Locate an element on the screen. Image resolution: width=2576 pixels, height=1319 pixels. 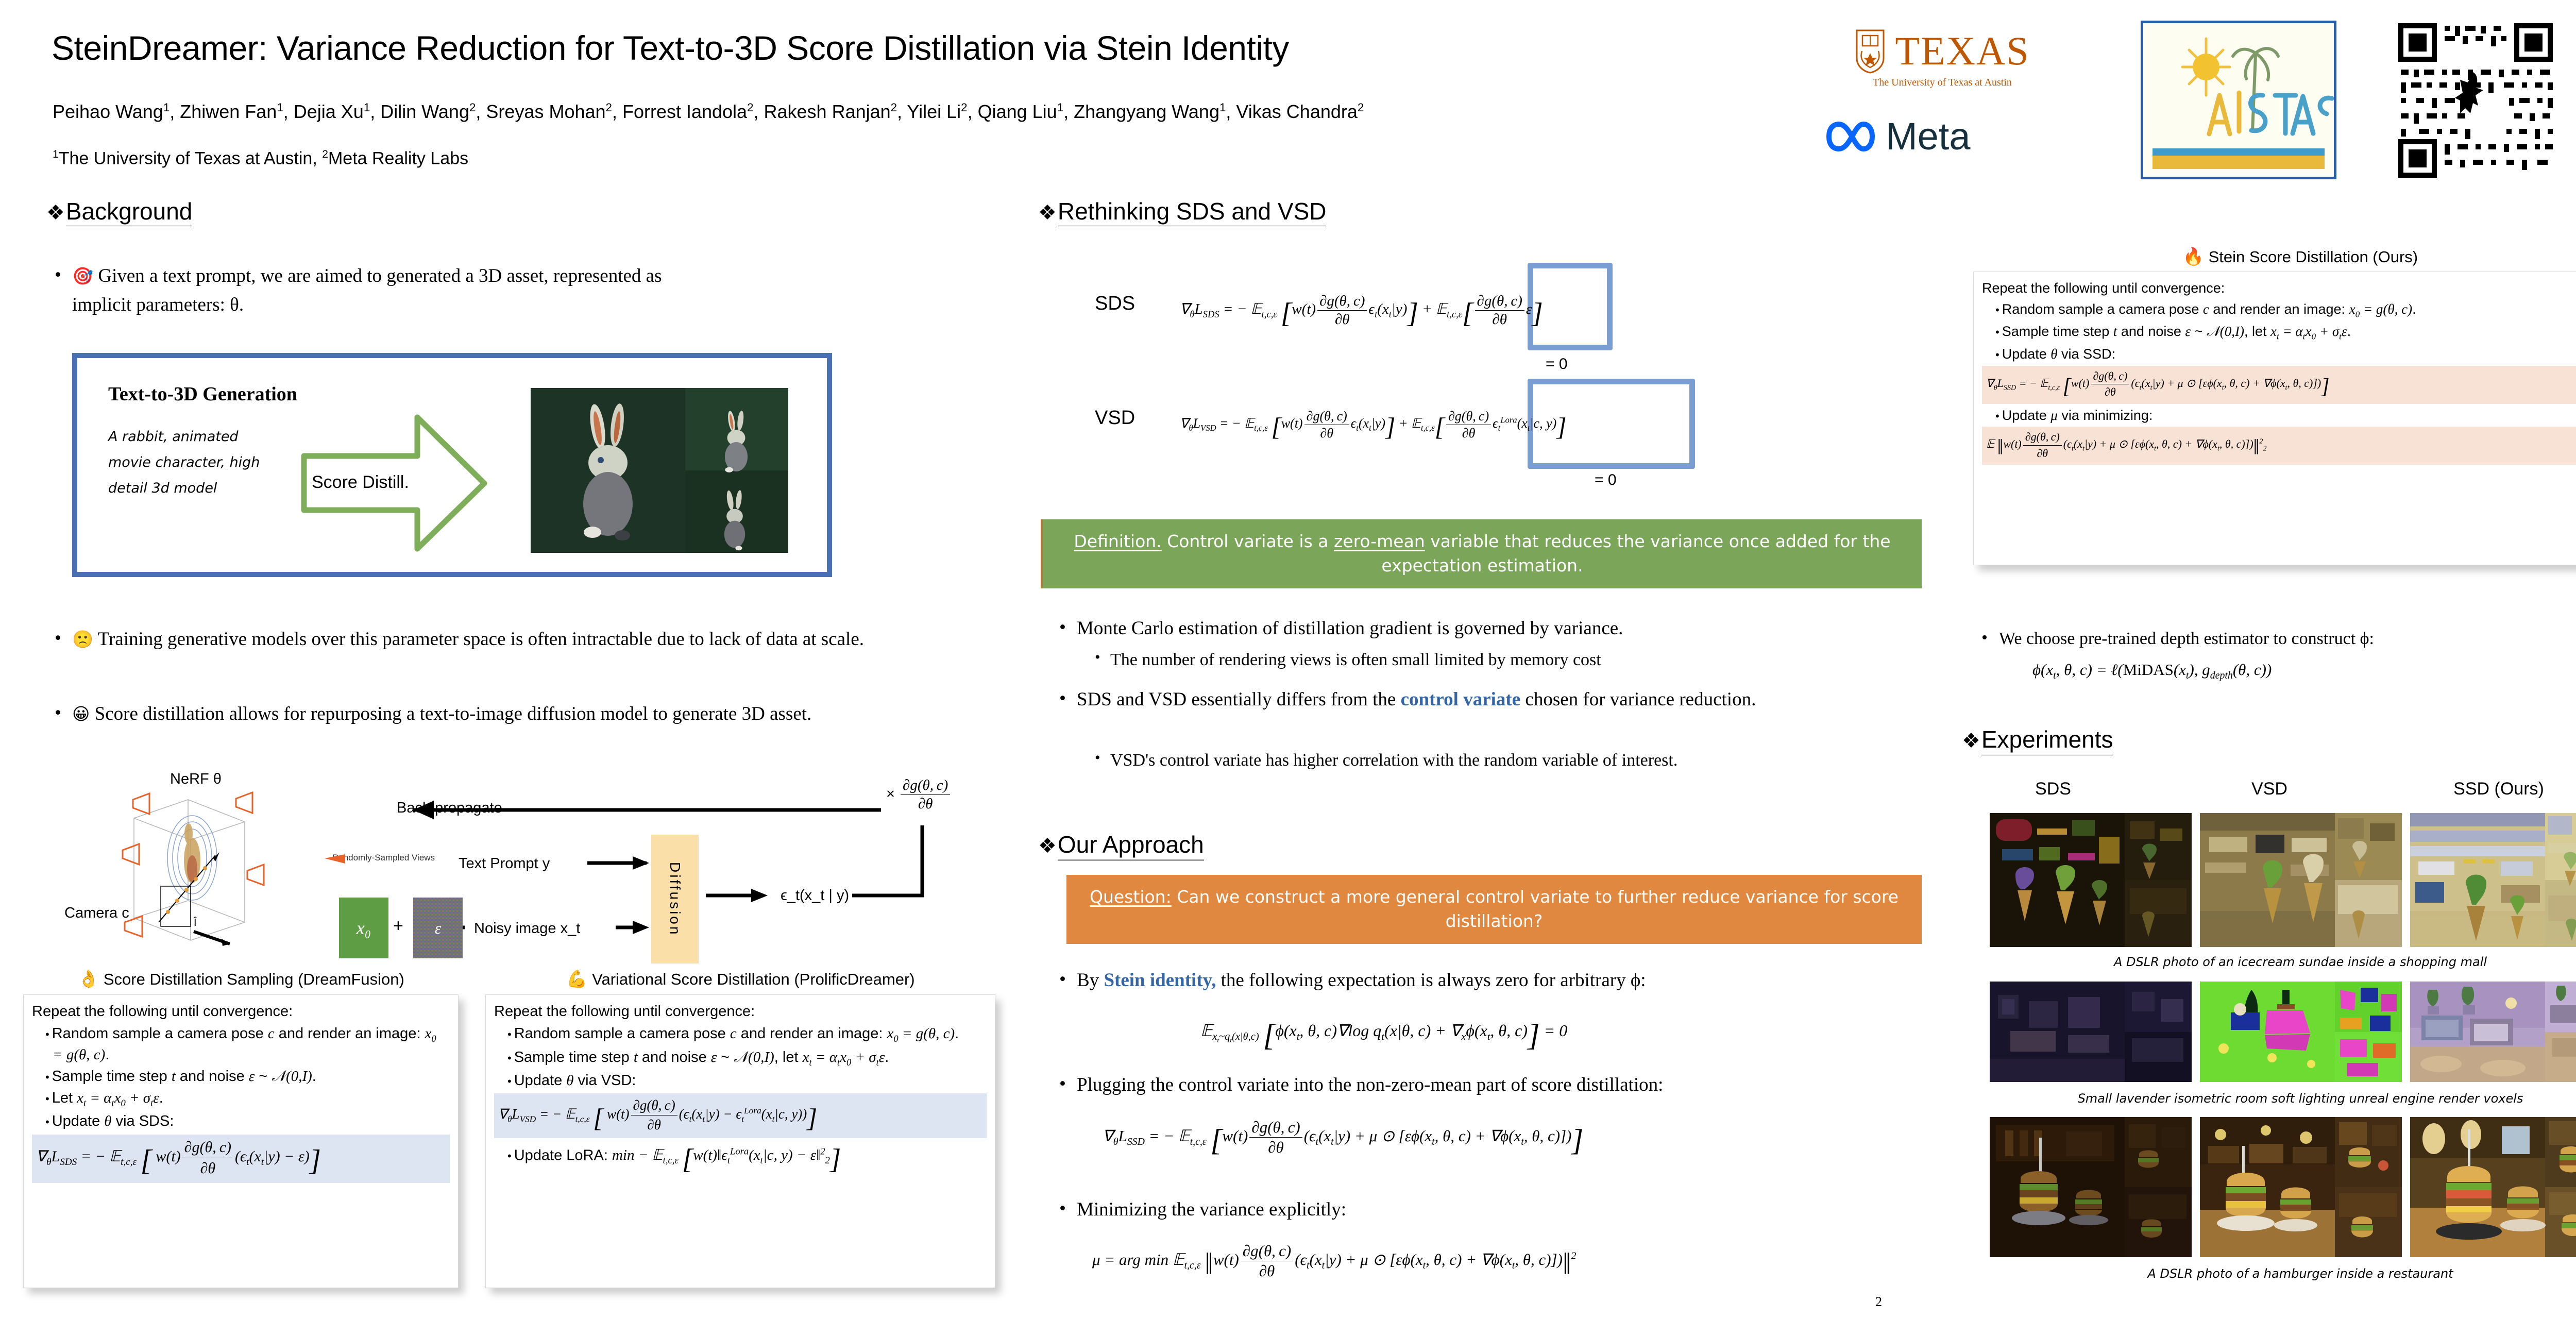
exp-image-row2-sds is located at coordinates (2091, 1032).